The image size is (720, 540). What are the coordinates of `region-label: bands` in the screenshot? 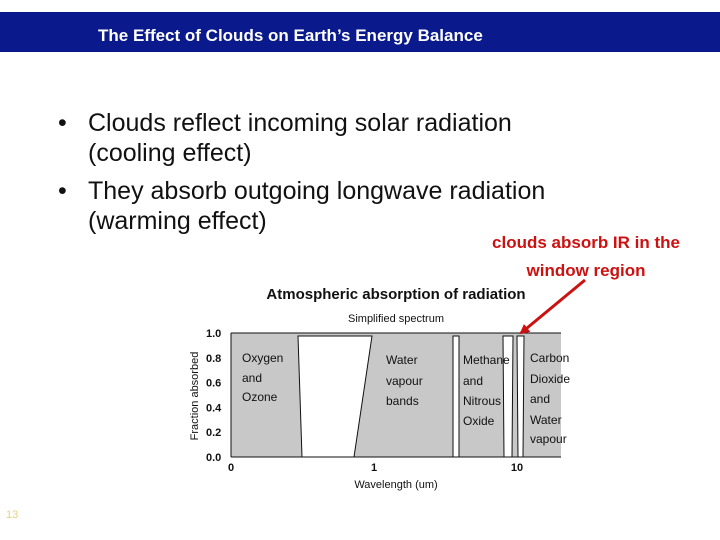 It's located at (402, 401).